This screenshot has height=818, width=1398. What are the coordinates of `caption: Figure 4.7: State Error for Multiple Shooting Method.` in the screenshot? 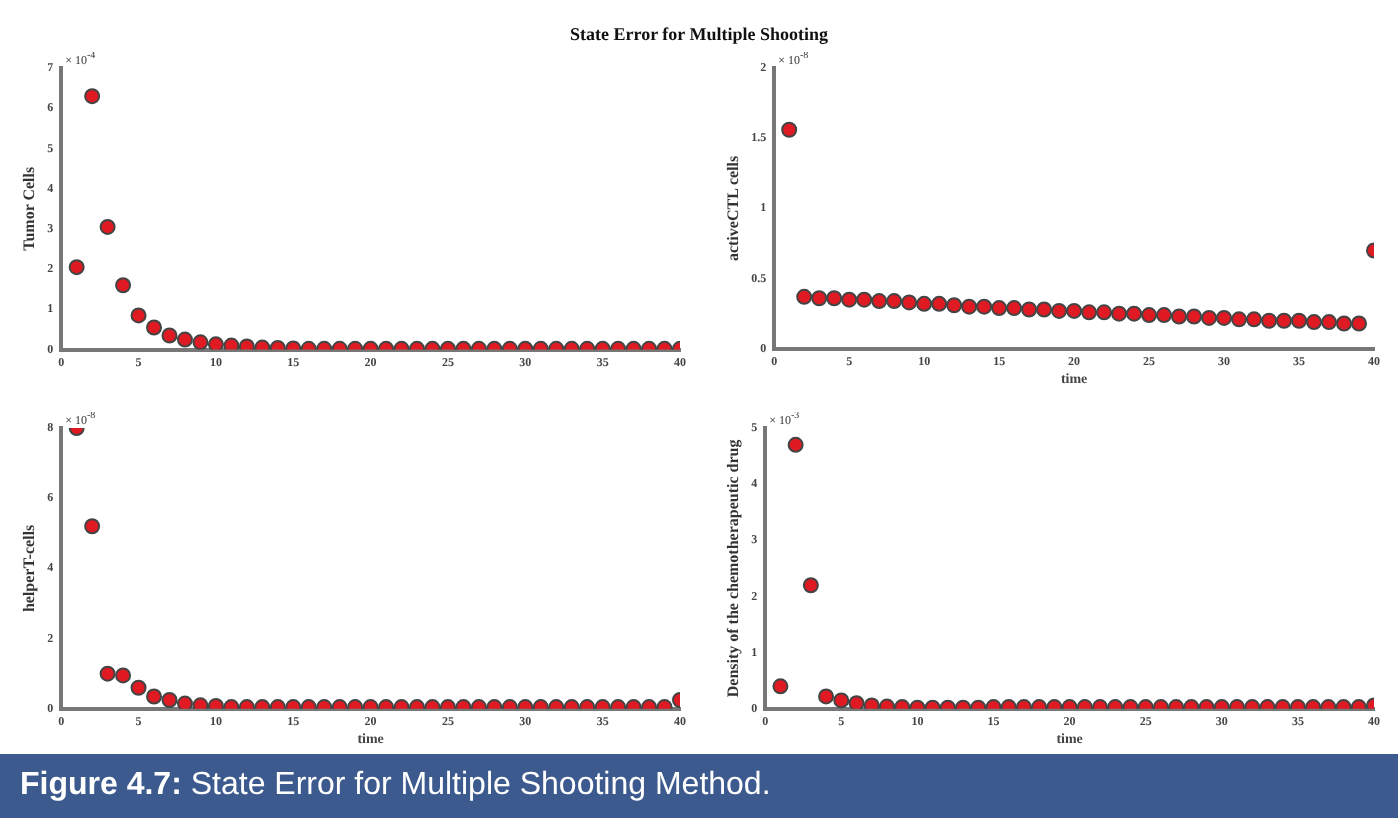 It's located at (395, 785).